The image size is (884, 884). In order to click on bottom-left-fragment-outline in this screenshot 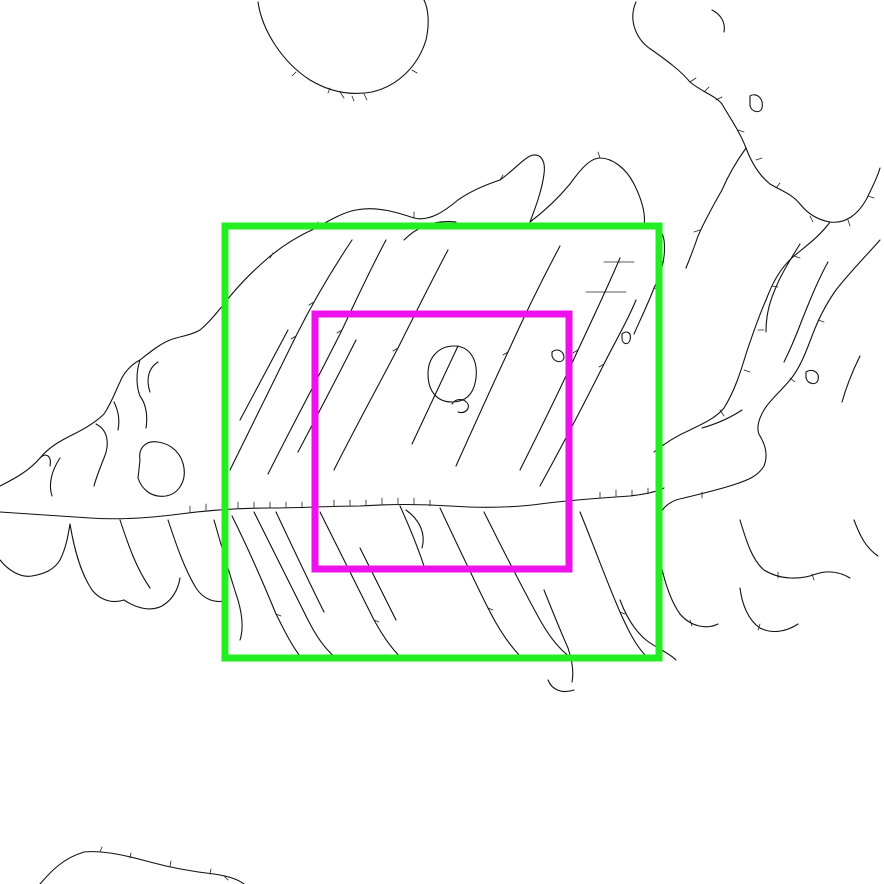, I will do `click(142, 865)`.